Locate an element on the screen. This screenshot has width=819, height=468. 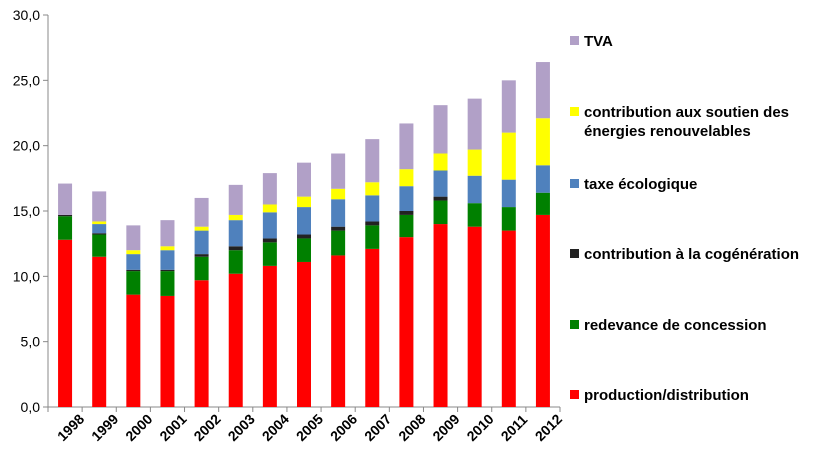
x-tick-label: 2003 is located at coordinates (241, 427).